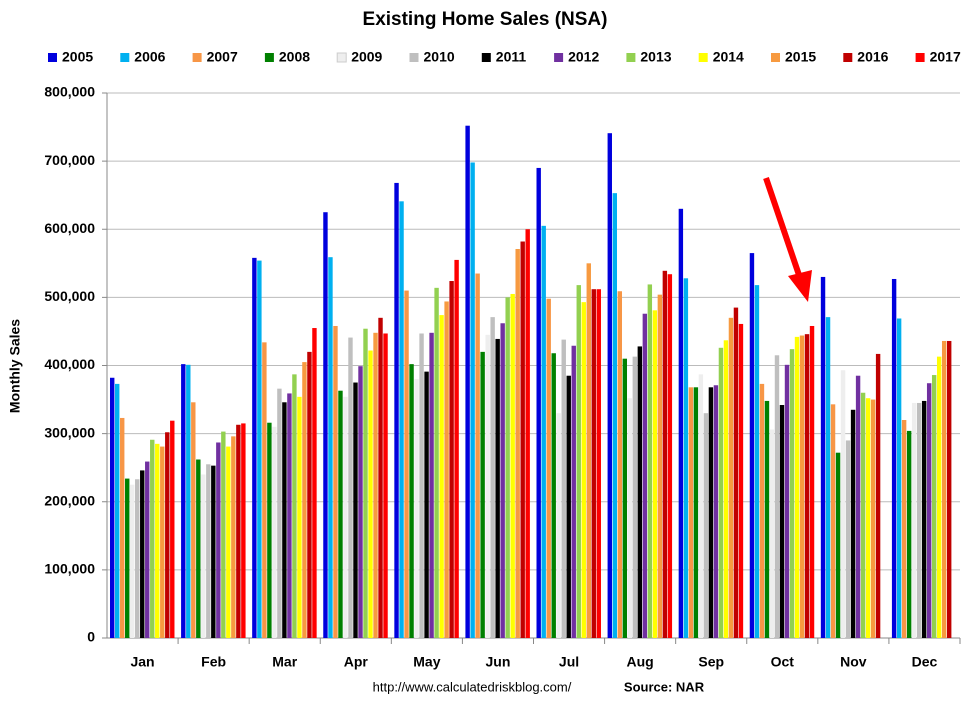 Image resolution: width=971 pixels, height=709 pixels. Describe the element at coordinates (69, 228) in the screenshot. I see `y-tick-label: 600,000` at that location.